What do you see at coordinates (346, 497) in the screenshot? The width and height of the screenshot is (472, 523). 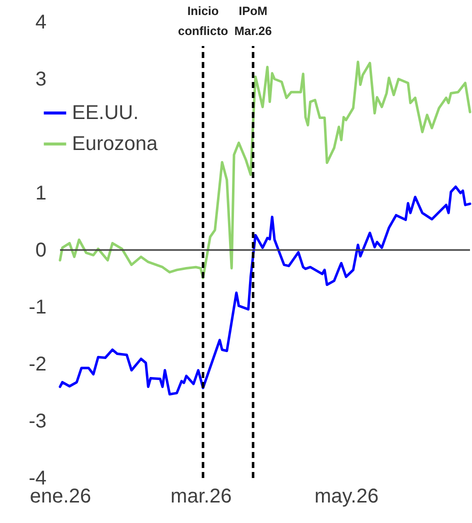 I see `x-tick-label: may.26` at bounding box center [346, 497].